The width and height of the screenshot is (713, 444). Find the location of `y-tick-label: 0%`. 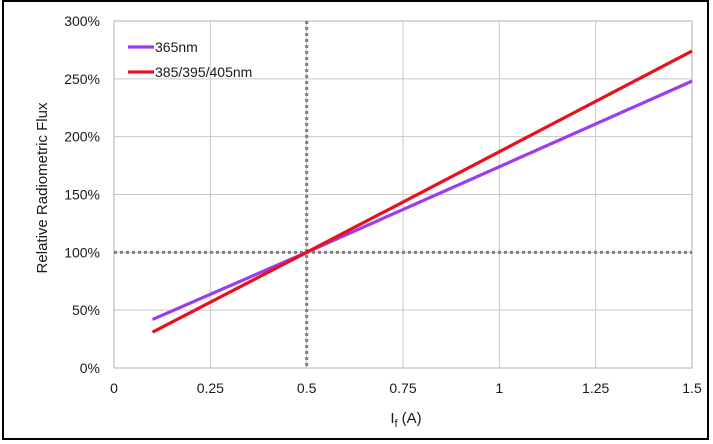

y-tick-label: 0% is located at coordinates (90, 368).